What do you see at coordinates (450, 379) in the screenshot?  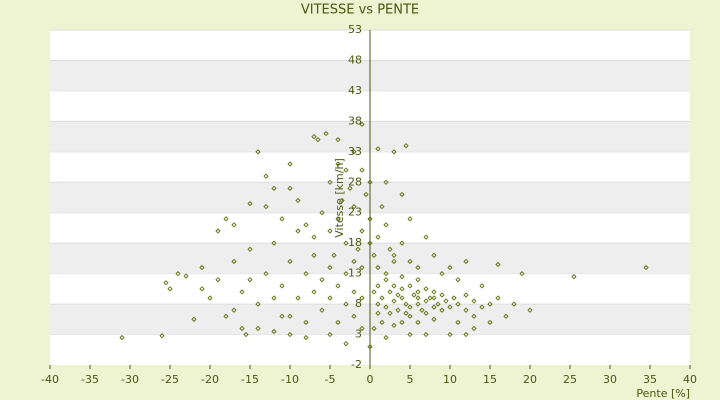 I see `x-tick-label: 10` at bounding box center [450, 379].